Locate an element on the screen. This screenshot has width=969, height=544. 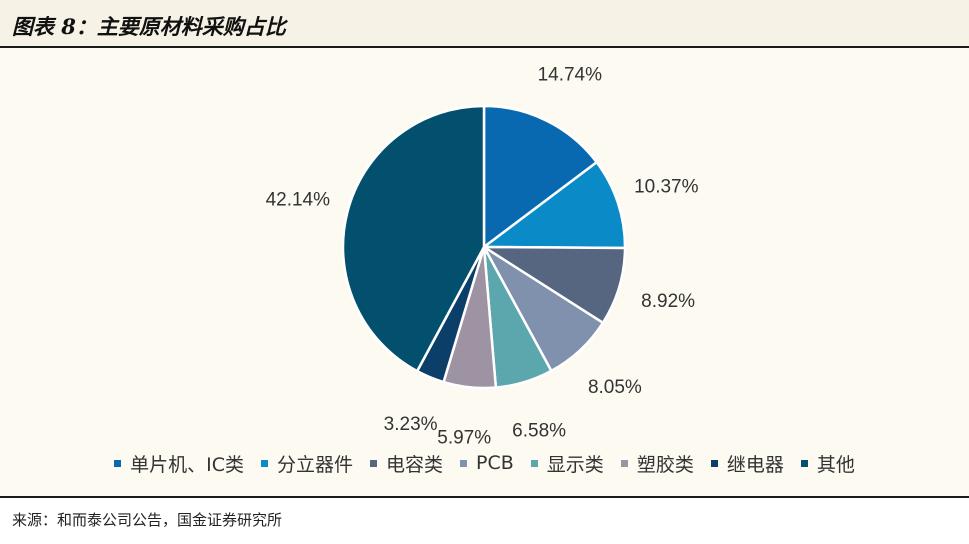
legend-item: 分立器件 is located at coordinates (307, 463).